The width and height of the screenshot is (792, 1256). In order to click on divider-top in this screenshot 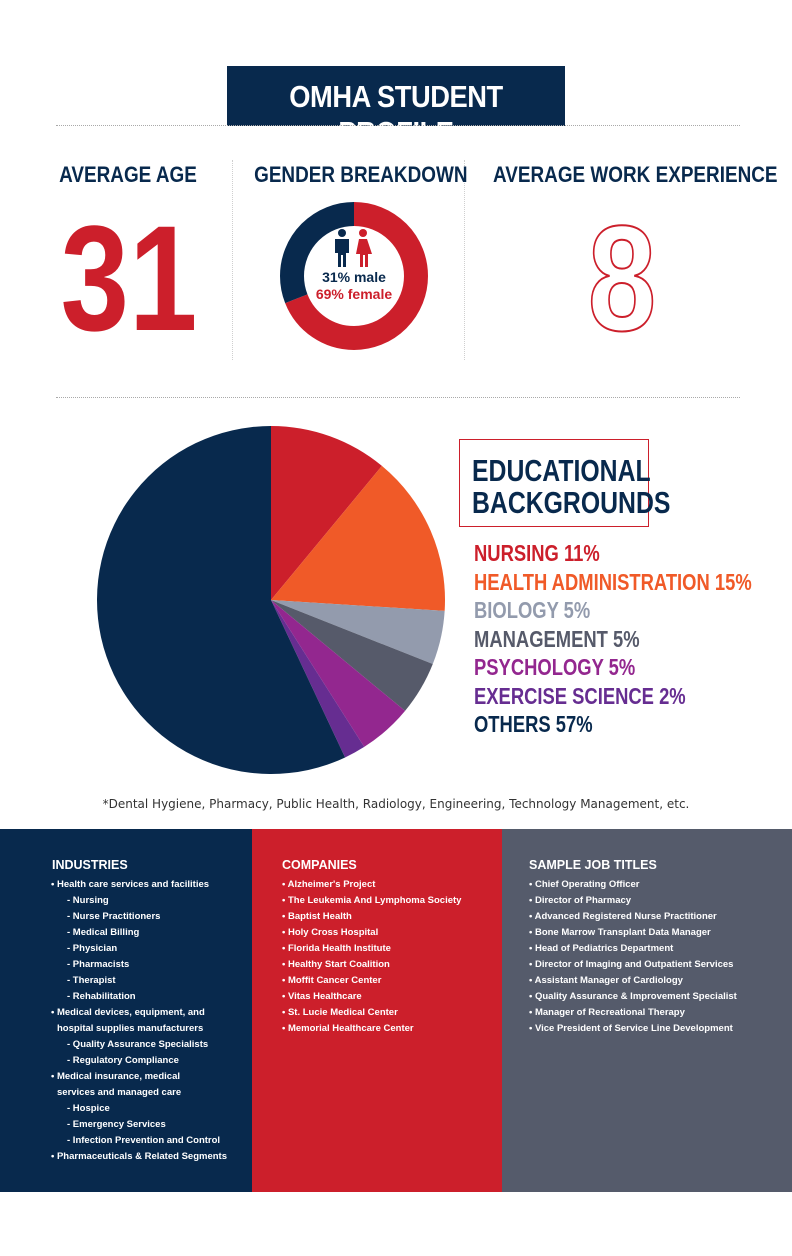, I will do `click(398, 125)`.